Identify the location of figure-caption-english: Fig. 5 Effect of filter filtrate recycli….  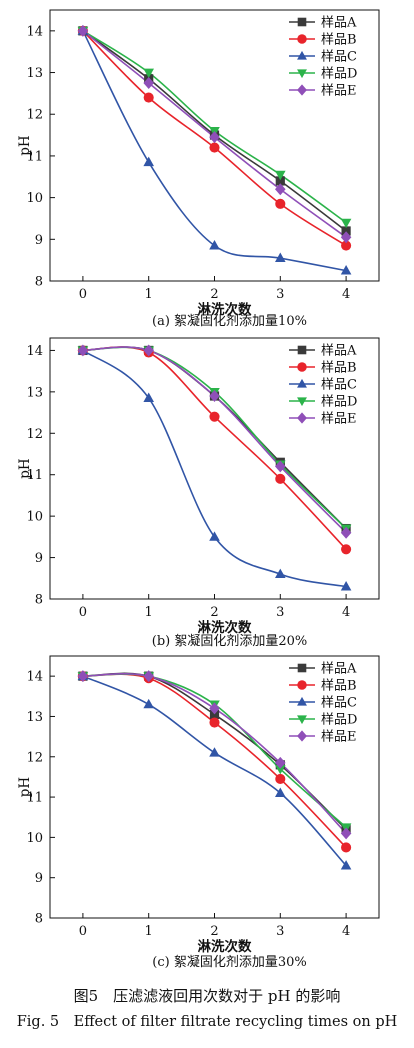
(207, 1022).